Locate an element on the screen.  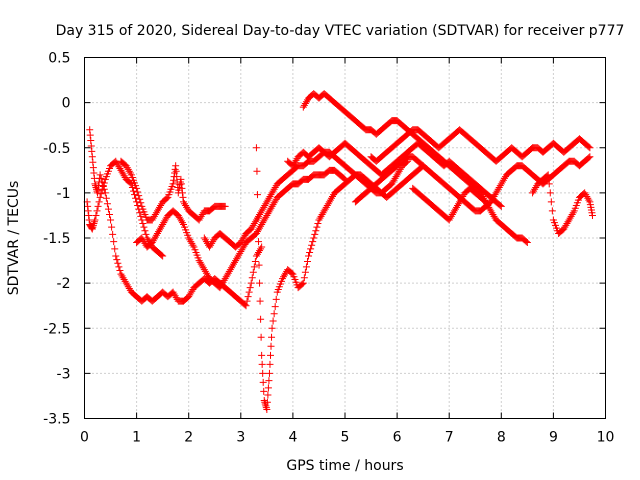
y-tick-labels: 0.5 0 -0.5 -1 -1.5 -2 -2.5 -3 -3.5 is located at coordinates (56, 239).